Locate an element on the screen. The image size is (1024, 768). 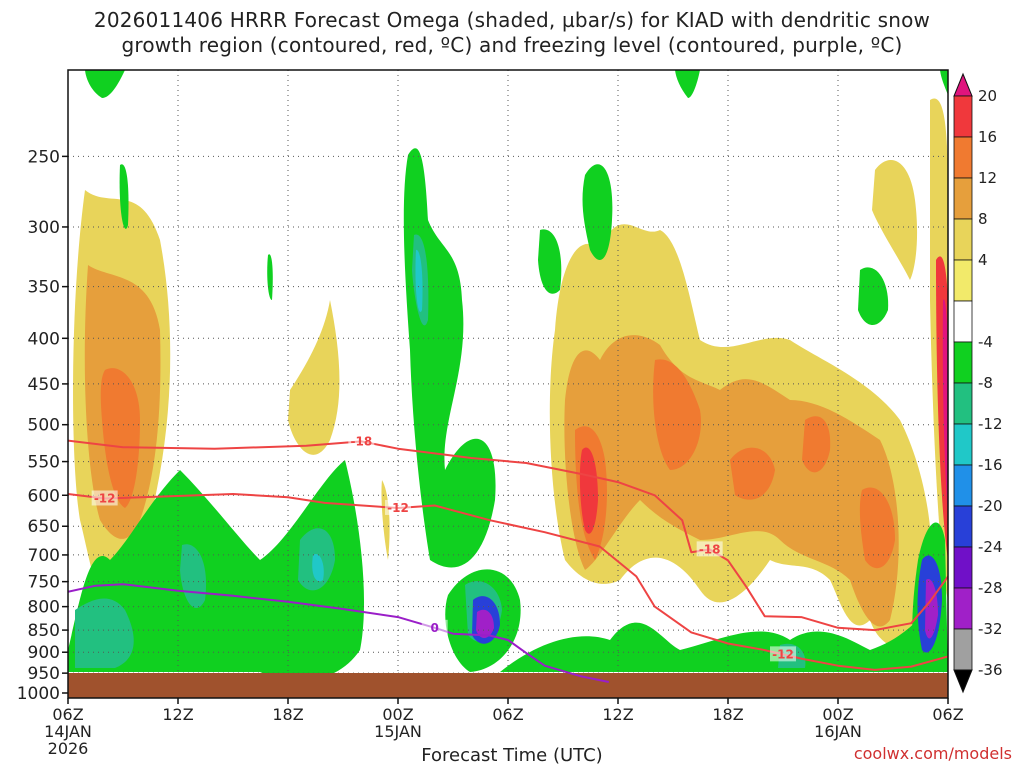
y-tick-label: 800 is located at coordinates (44, 608).